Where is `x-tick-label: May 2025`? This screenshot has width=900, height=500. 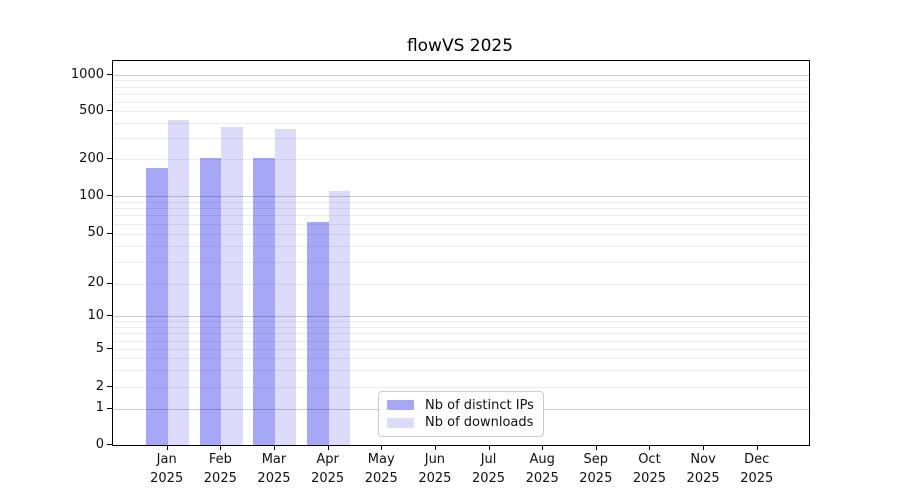 x-tick-label: May 2025 is located at coordinates (381, 469).